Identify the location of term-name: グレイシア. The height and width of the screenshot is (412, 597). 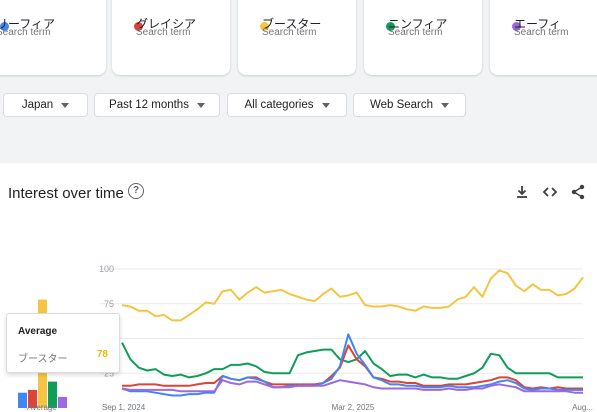
(166, 24).